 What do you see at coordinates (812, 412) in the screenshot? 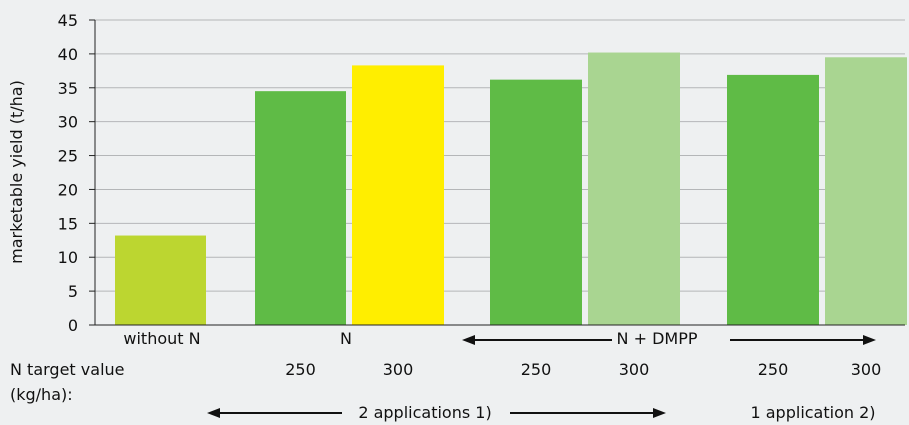
I see `applications-label-1: 1 application 2)` at bounding box center [812, 412].